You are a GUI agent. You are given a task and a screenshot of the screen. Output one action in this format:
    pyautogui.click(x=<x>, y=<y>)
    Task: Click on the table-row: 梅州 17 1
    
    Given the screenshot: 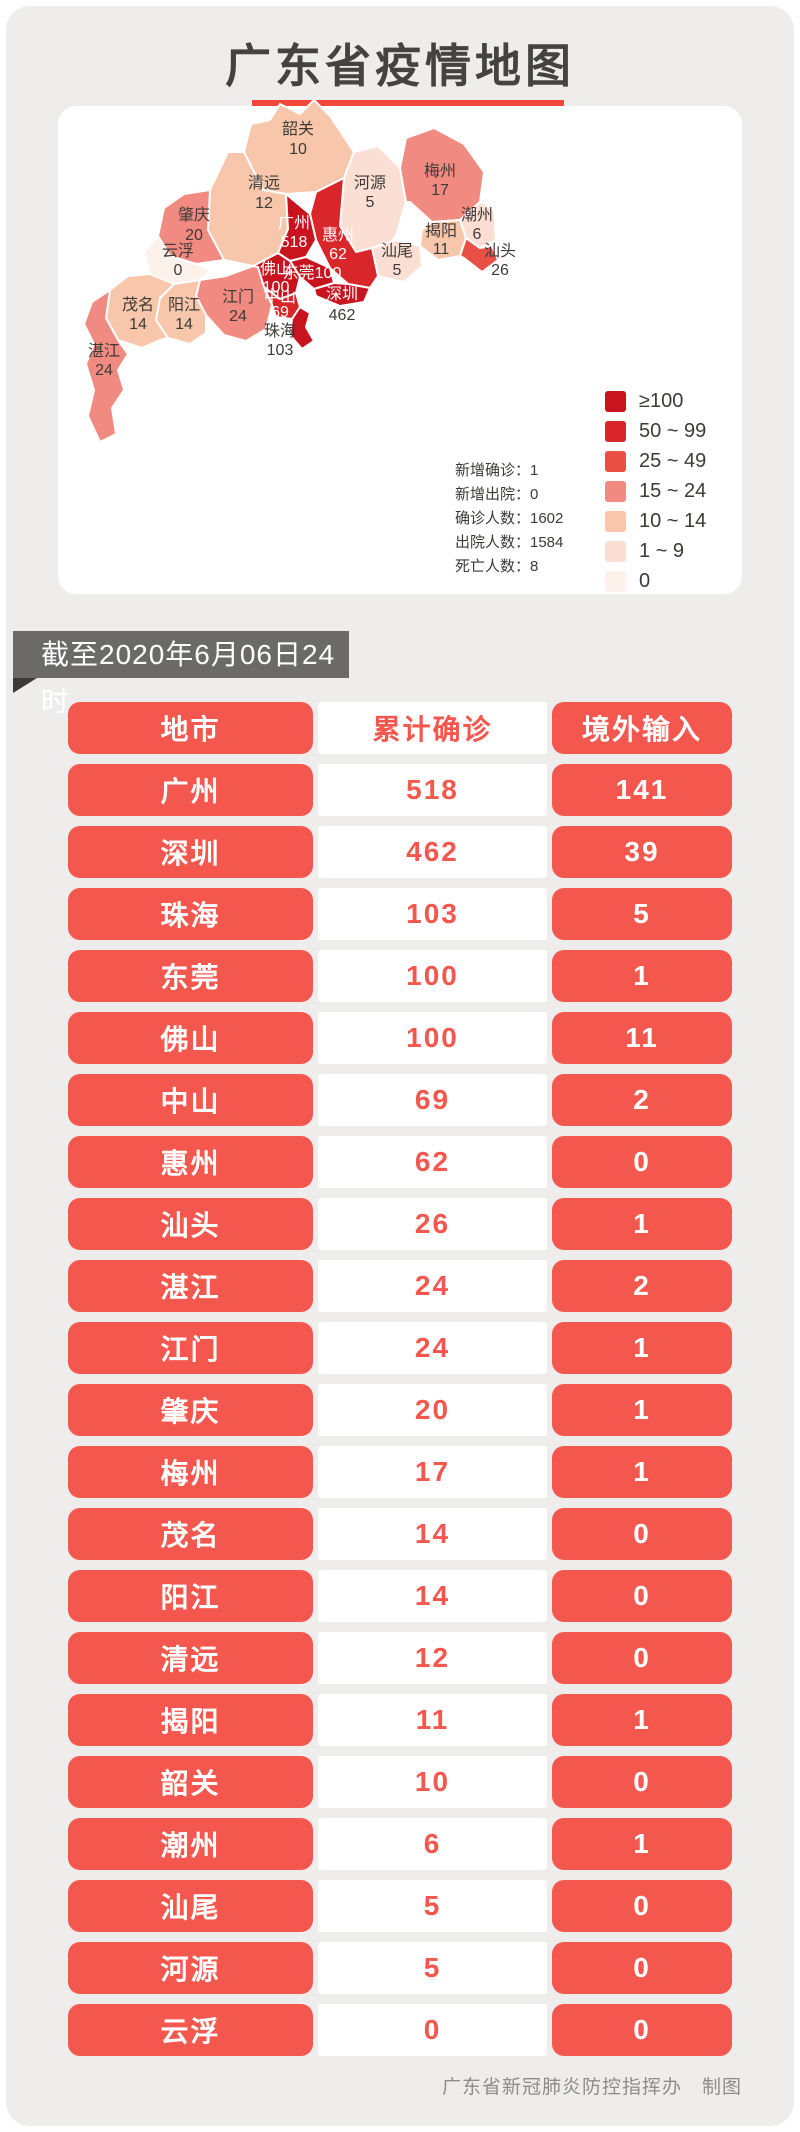 What is the action you would take?
    pyautogui.click(x=400, y=1472)
    